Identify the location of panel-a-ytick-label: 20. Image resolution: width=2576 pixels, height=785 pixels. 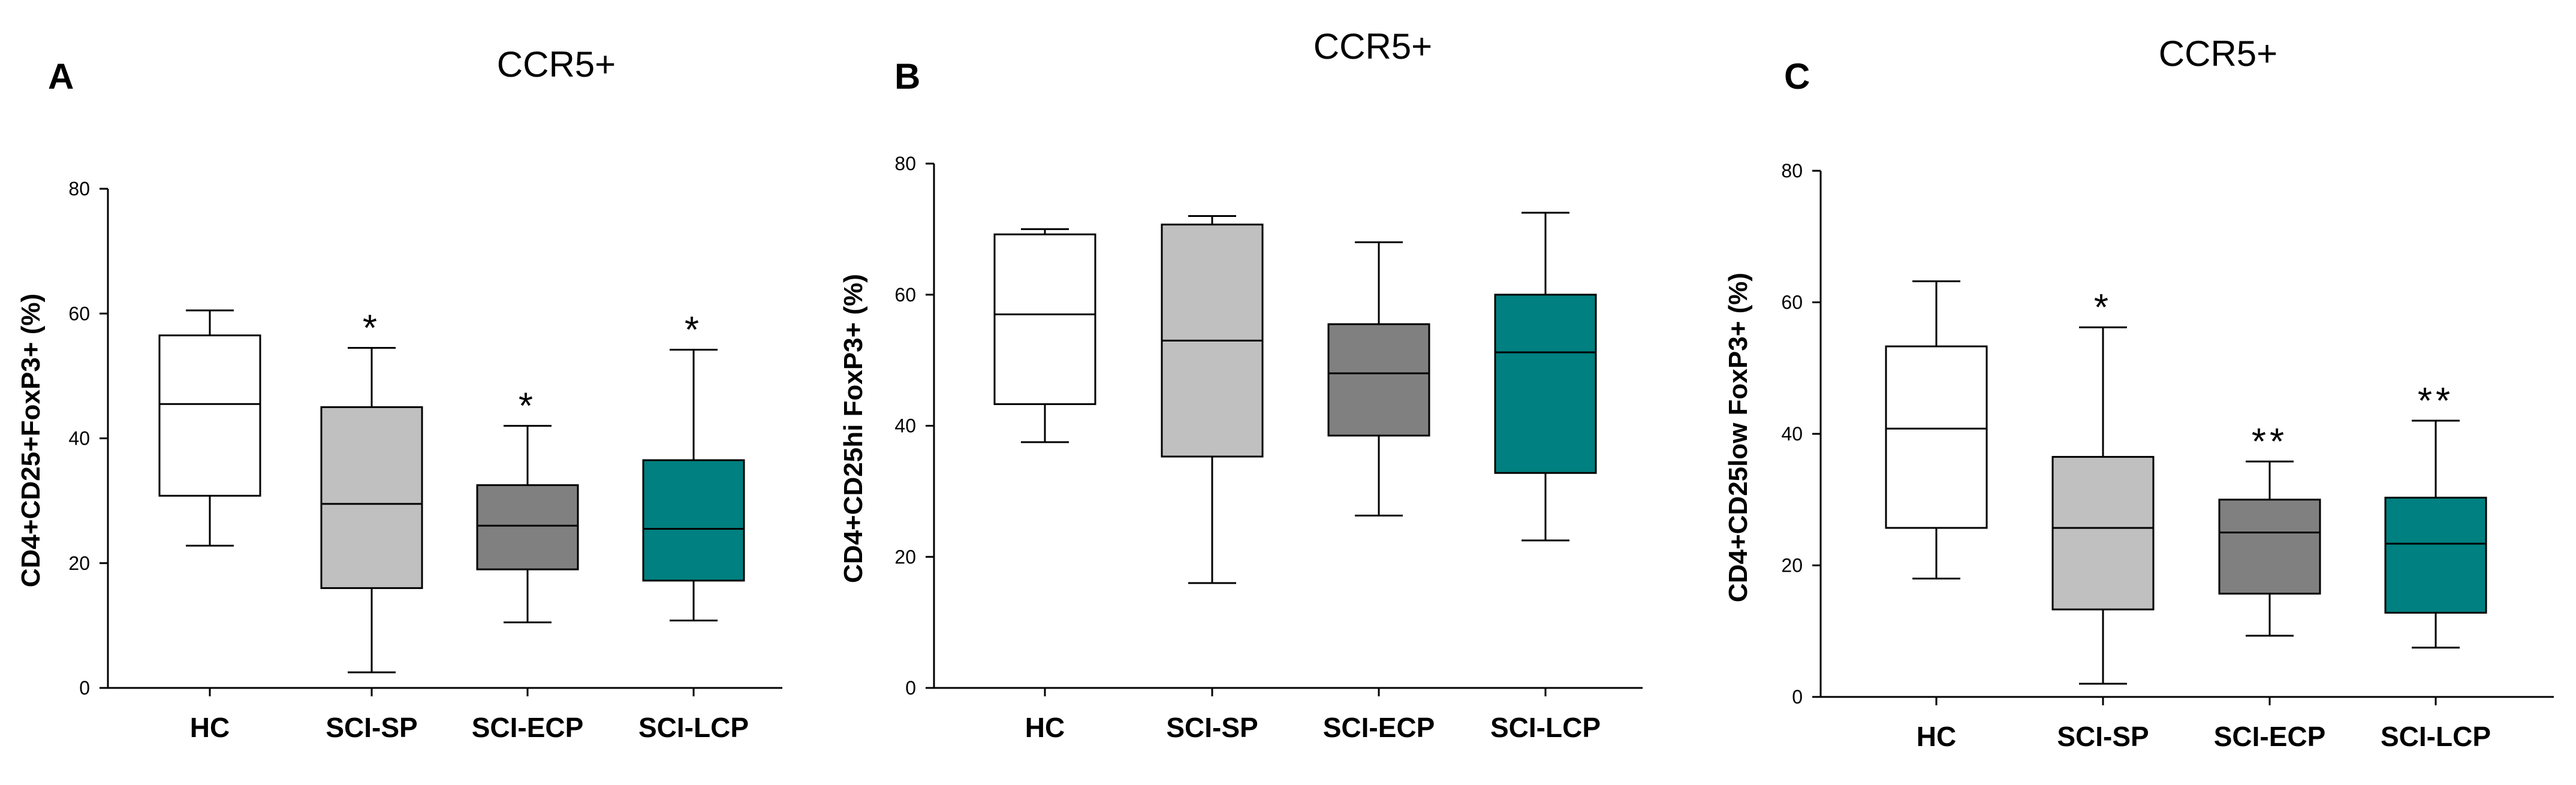
(79, 563).